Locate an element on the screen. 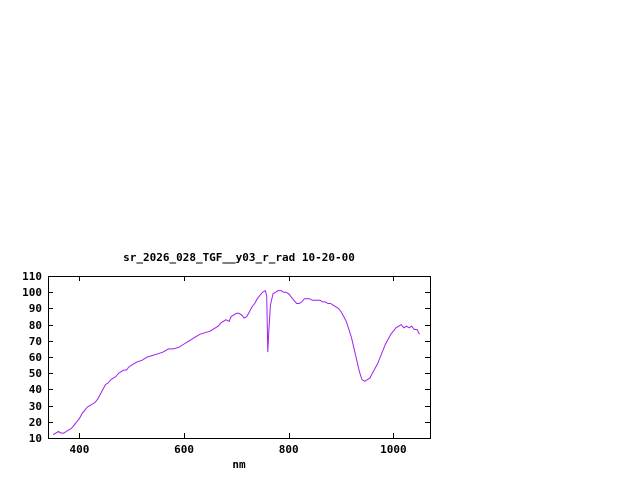 This screenshot has height=480, width=640. x-tick-label: 600 is located at coordinates (184, 449).